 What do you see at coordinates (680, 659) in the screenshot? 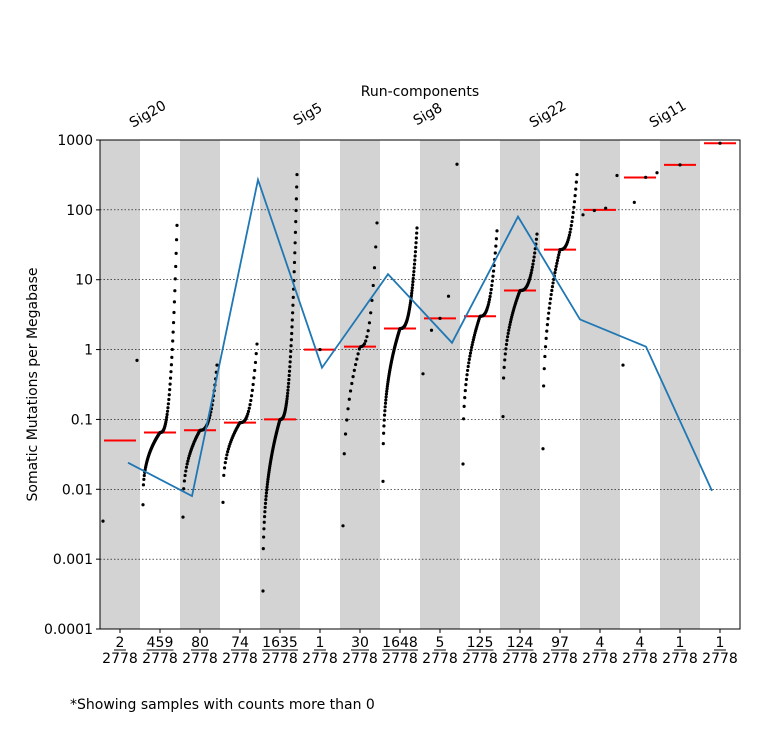
I see `x-total-label-14: 2778` at bounding box center [680, 659].